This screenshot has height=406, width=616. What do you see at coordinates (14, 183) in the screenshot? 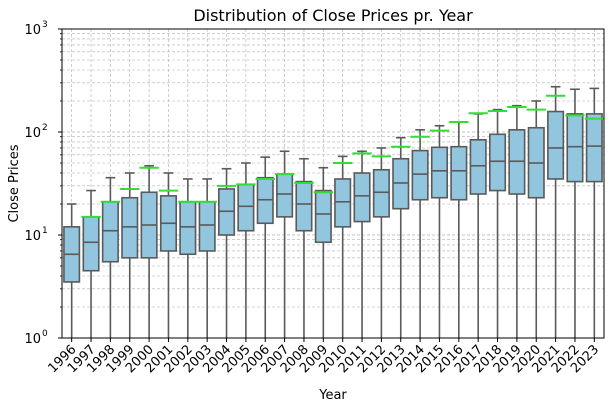
I see `y-axis-label: Close Prices` at bounding box center [14, 183].